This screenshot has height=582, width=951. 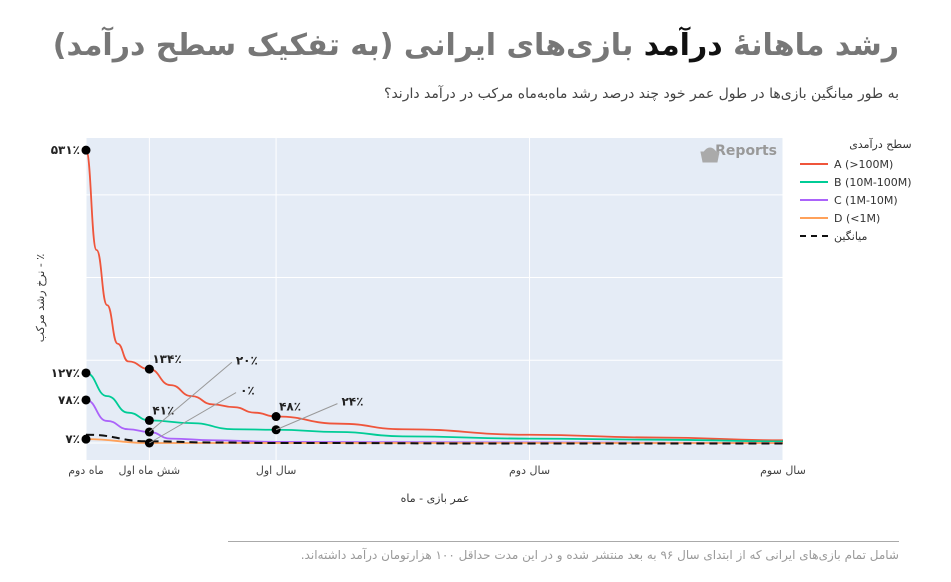 I want to click on annotation-label: ۱۳۴٪, so click(x=166, y=359).